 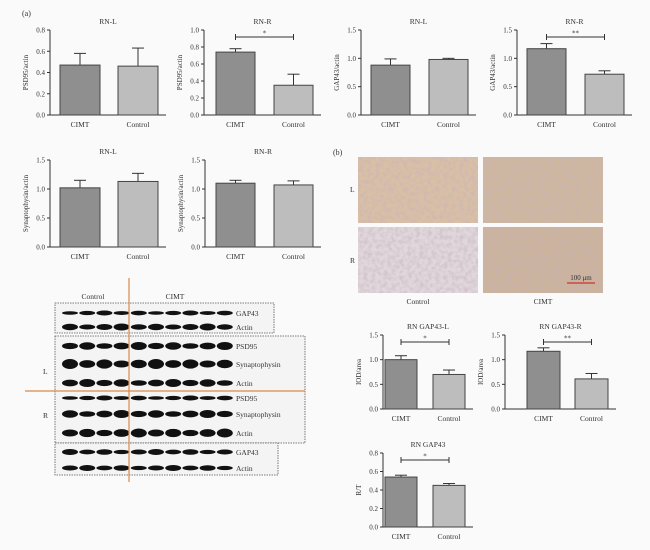 What do you see at coordinates (180, 72) in the screenshot?
I see `y-axis-label: PSD95/actin` at bounding box center [180, 72].